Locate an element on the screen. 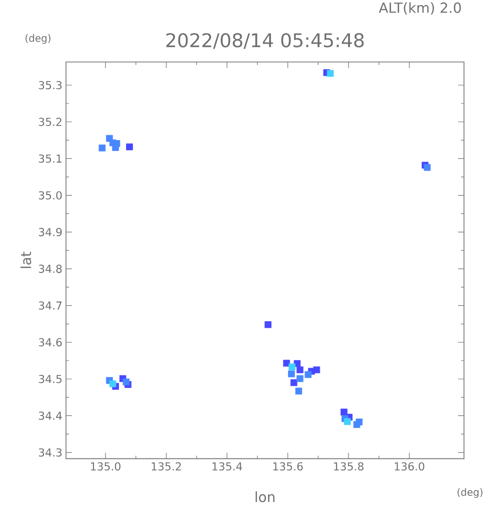 This screenshot has height=521, width=491. y-axis-title: lat is located at coordinates (26, 260).